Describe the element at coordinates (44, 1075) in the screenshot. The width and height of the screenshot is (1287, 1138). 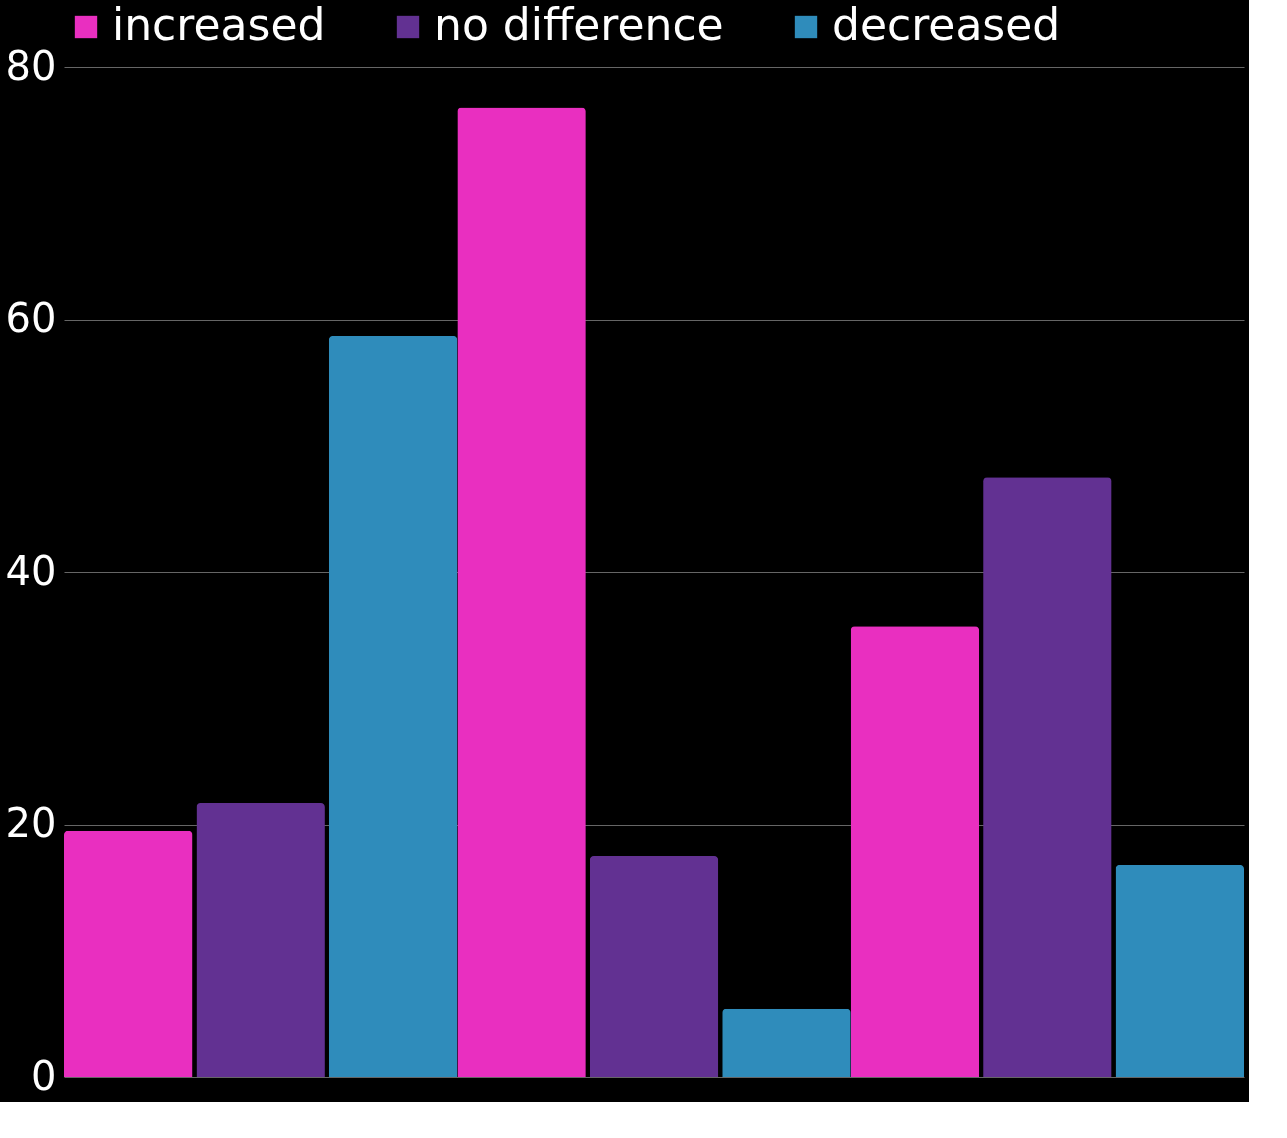
I see `y-tick-label: 0` at that location.